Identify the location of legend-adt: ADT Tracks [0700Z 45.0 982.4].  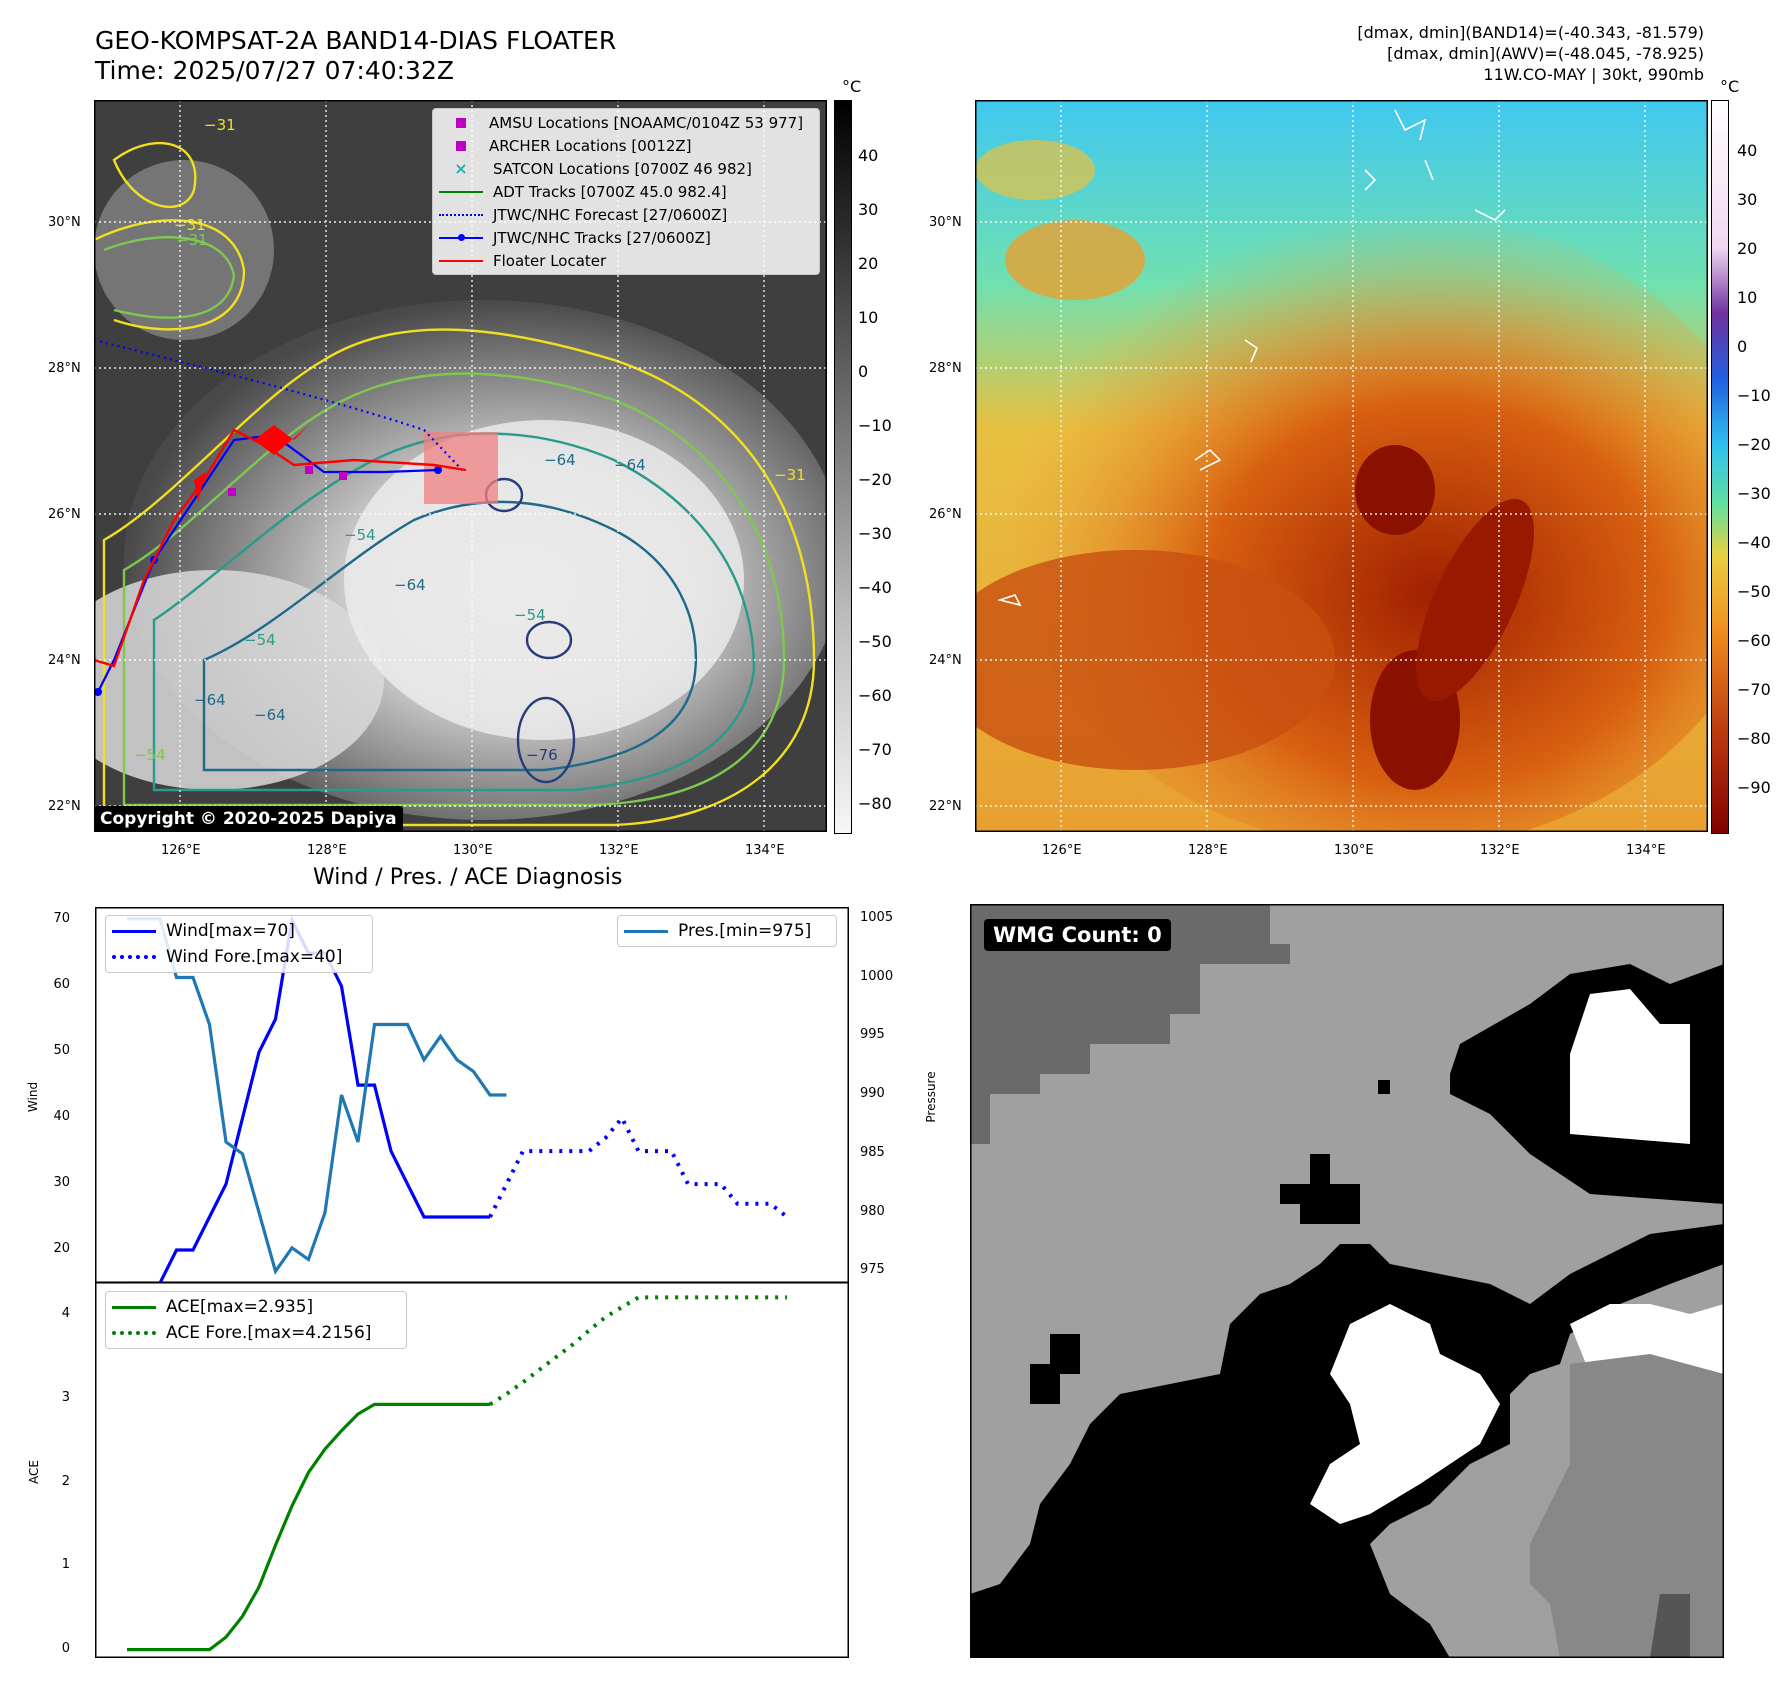
(626, 191).